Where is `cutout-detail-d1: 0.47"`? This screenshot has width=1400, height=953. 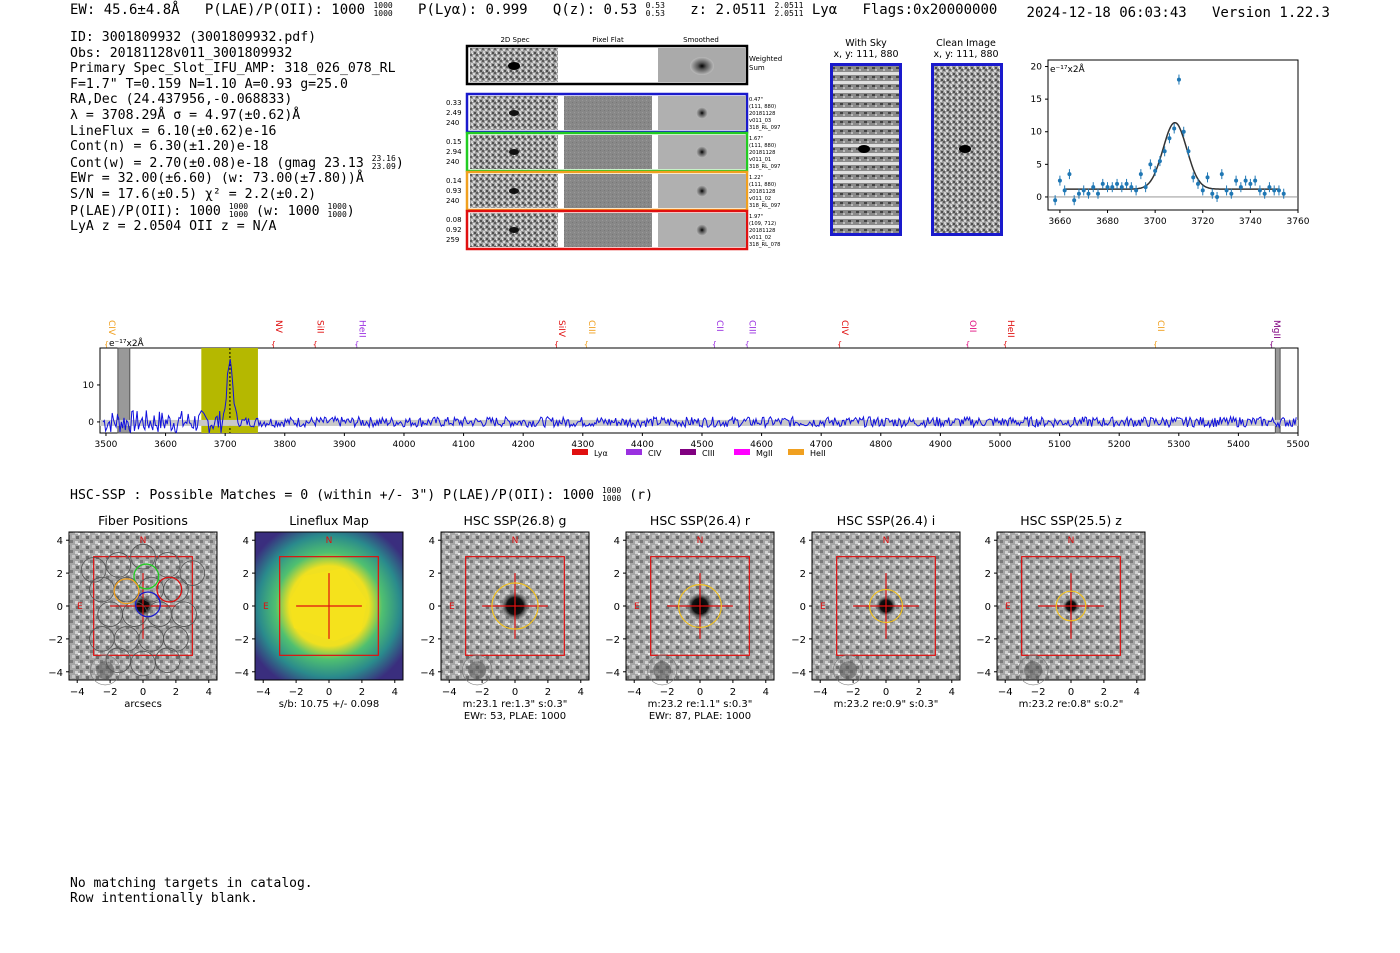 cutout-detail-d1: 0.47" is located at coordinates (756, 100).